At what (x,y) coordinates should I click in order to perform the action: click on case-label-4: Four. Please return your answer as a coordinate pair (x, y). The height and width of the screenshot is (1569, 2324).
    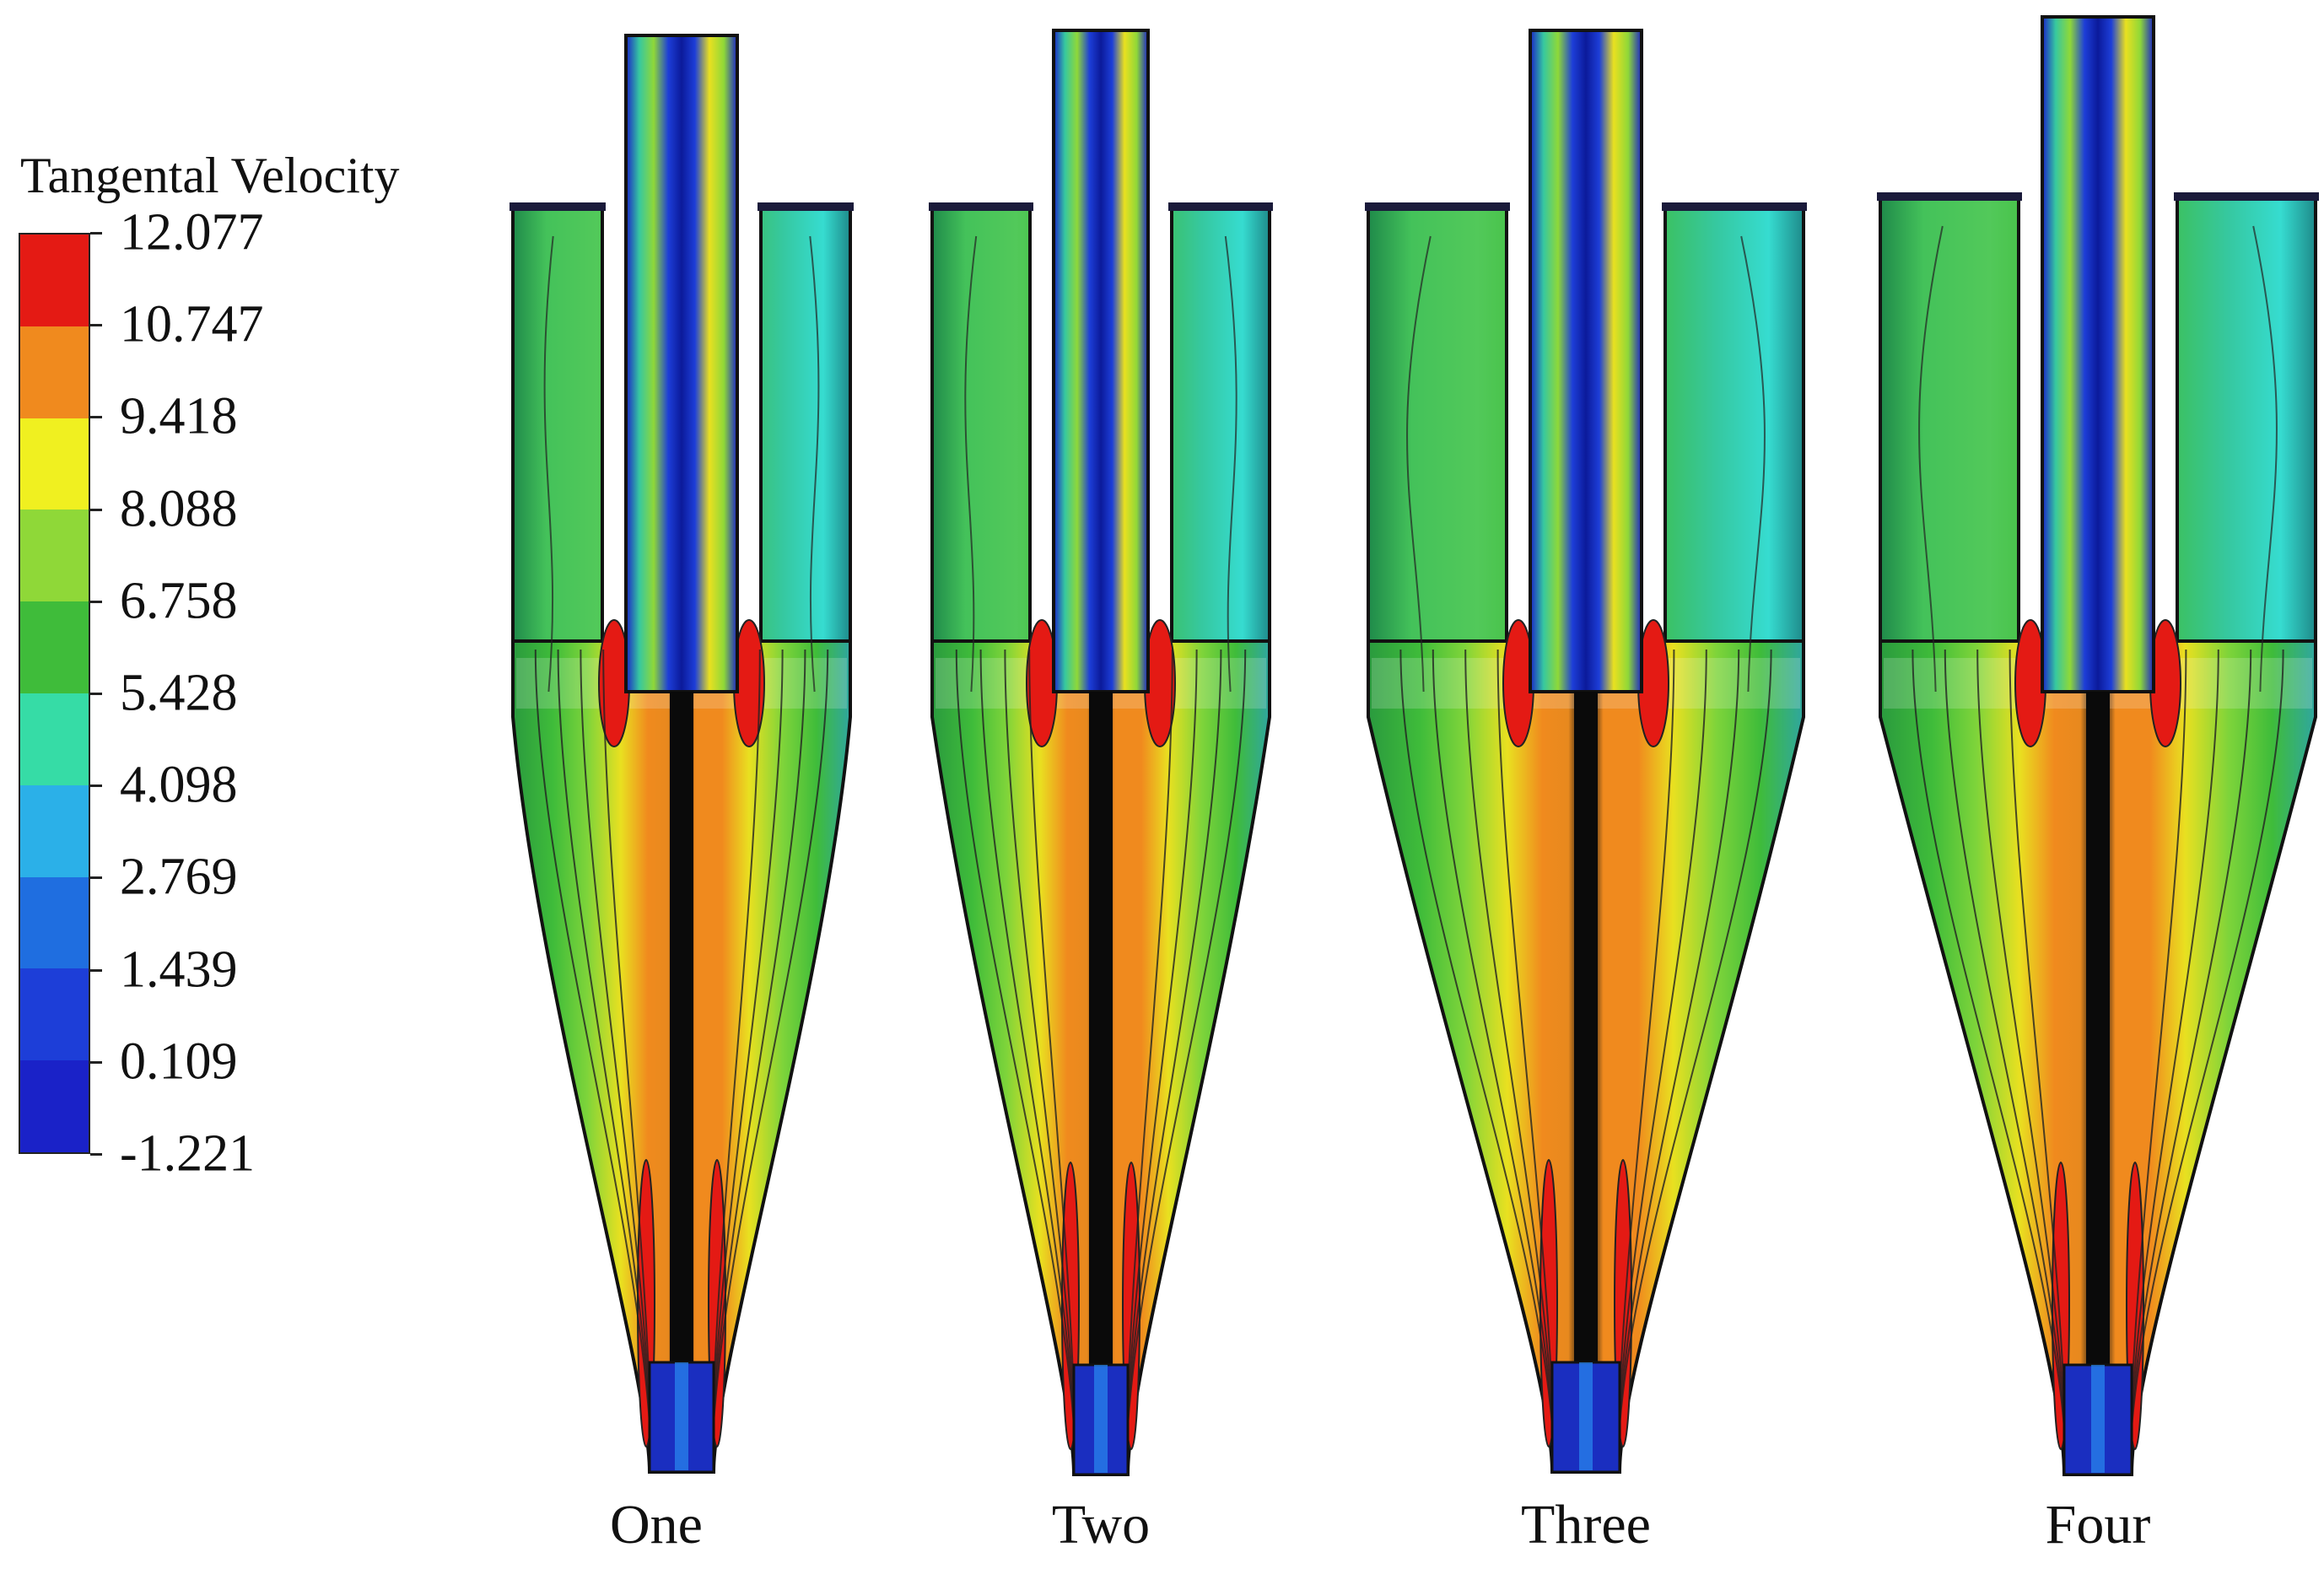
    Looking at the image, I should click on (2098, 1525).